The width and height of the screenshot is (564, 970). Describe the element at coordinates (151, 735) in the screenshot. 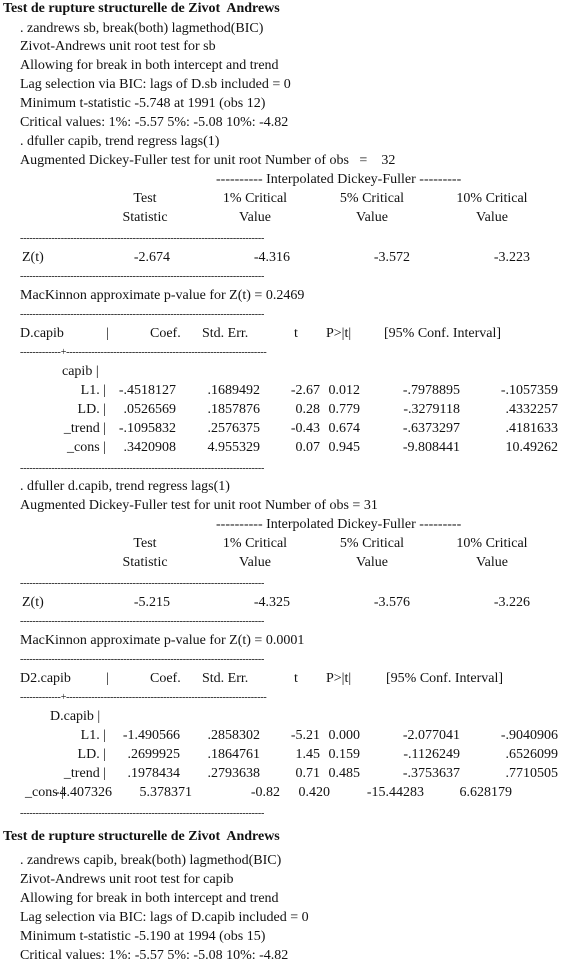

I see `adf2-row-coef: -1.490566` at that location.